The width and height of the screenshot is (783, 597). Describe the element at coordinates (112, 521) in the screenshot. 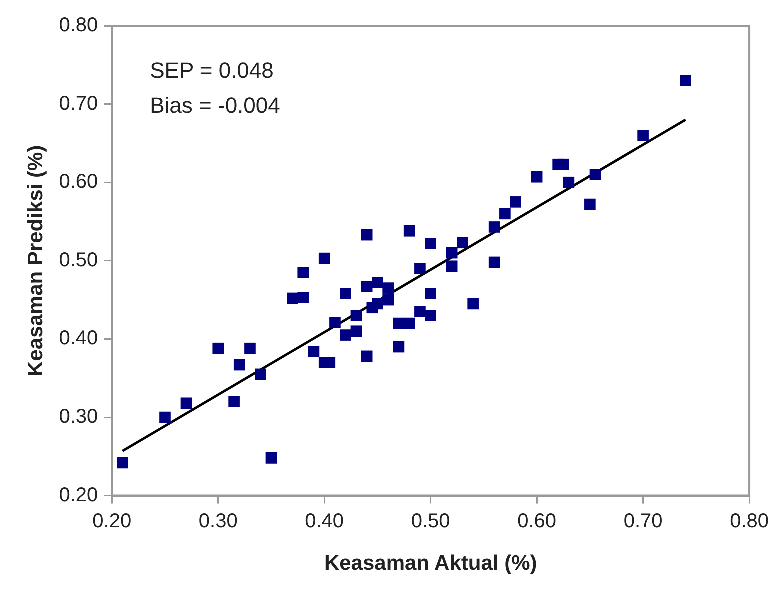

I see `x-tick-label: 0.20` at that location.